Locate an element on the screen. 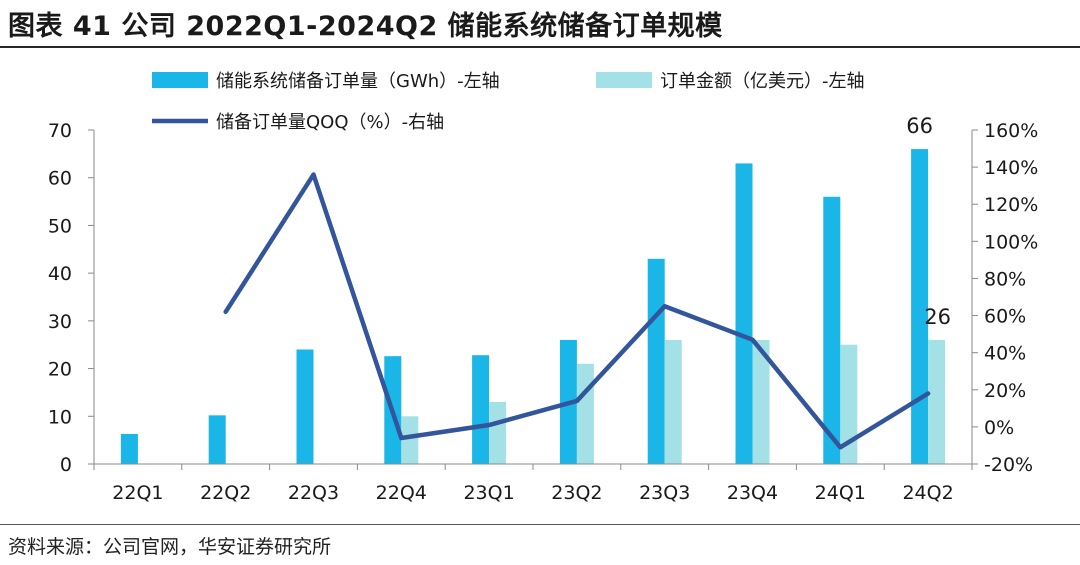 The width and height of the screenshot is (1080, 565). data-label: 26 is located at coordinates (937, 317).